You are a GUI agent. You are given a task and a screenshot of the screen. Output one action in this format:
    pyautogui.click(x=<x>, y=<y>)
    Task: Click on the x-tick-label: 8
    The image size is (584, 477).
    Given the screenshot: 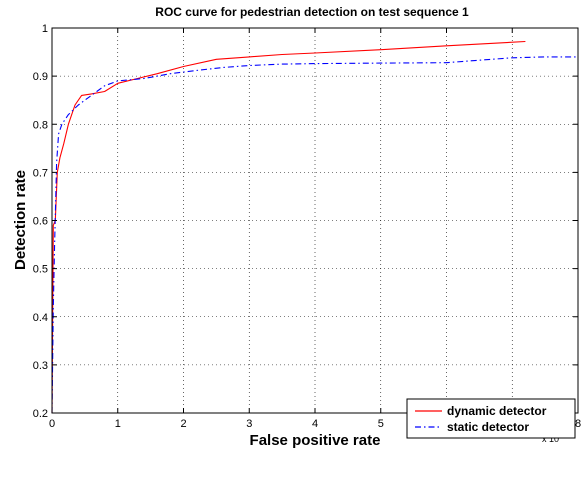 What is the action you would take?
    pyautogui.click(x=578, y=424)
    